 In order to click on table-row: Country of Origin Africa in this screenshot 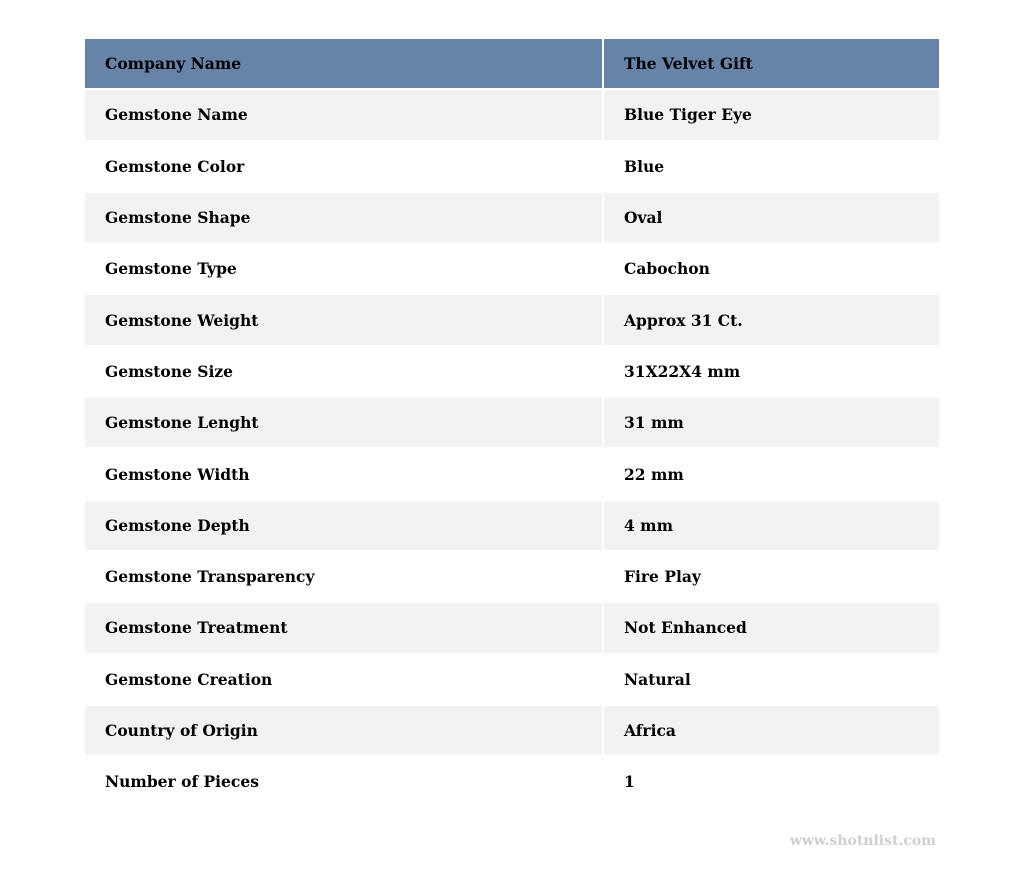, I will do `click(512, 731)`.